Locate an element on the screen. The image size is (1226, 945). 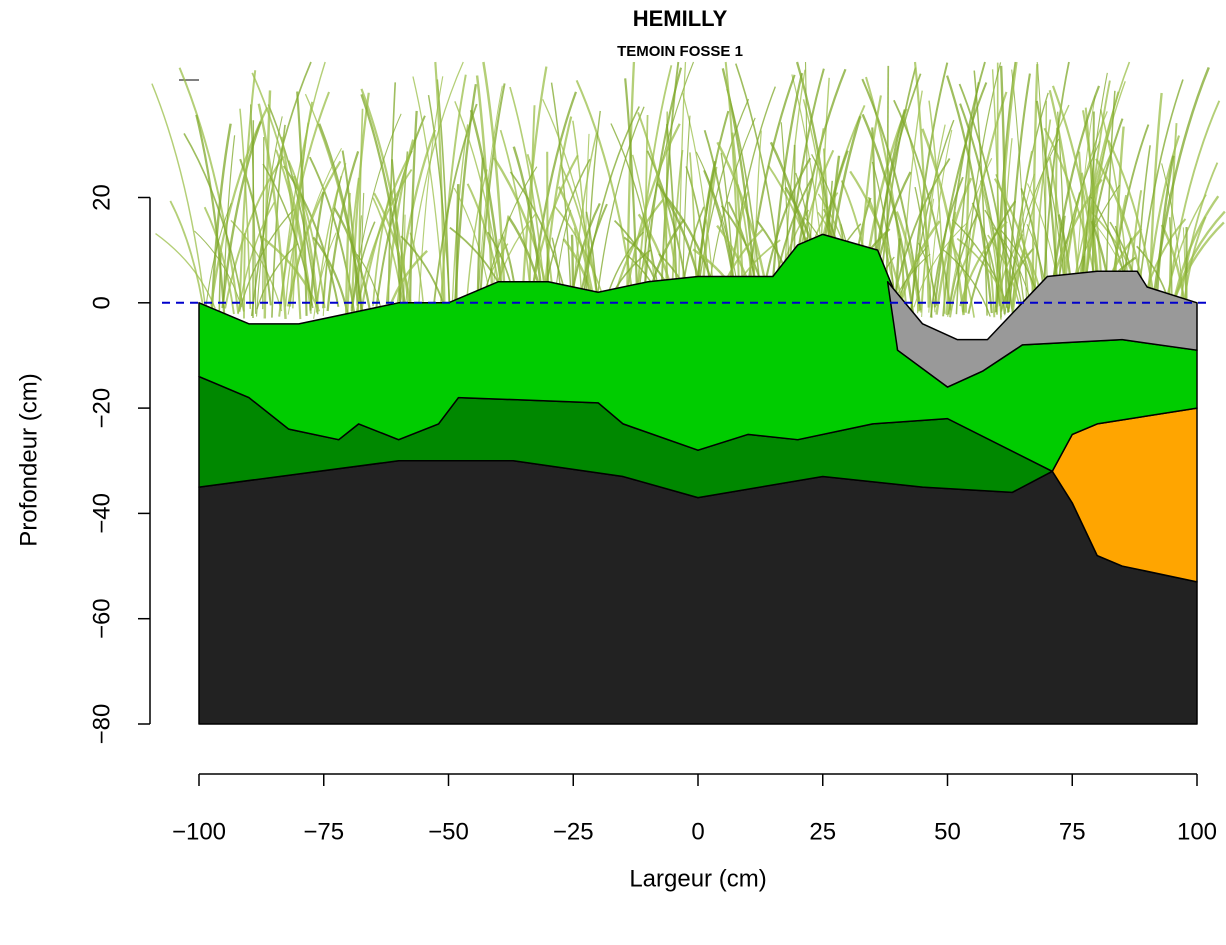
x-tick-label: 0 is located at coordinates (697, 831).